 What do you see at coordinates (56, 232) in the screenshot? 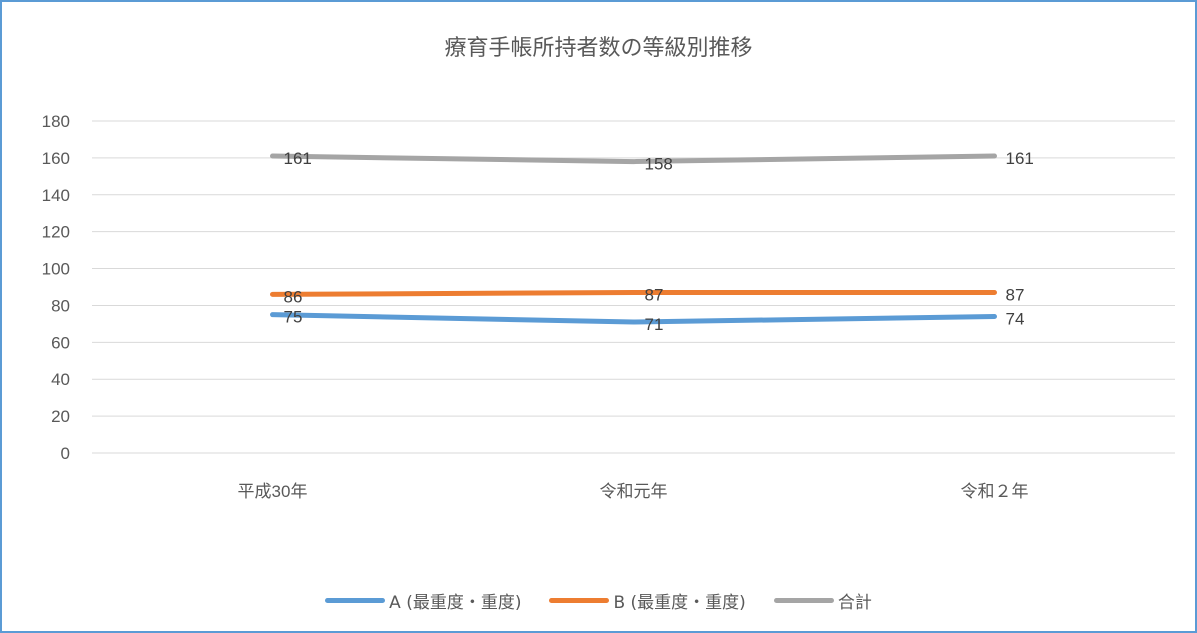
I see `y-tick-label-120: 120` at bounding box center [56, 232].